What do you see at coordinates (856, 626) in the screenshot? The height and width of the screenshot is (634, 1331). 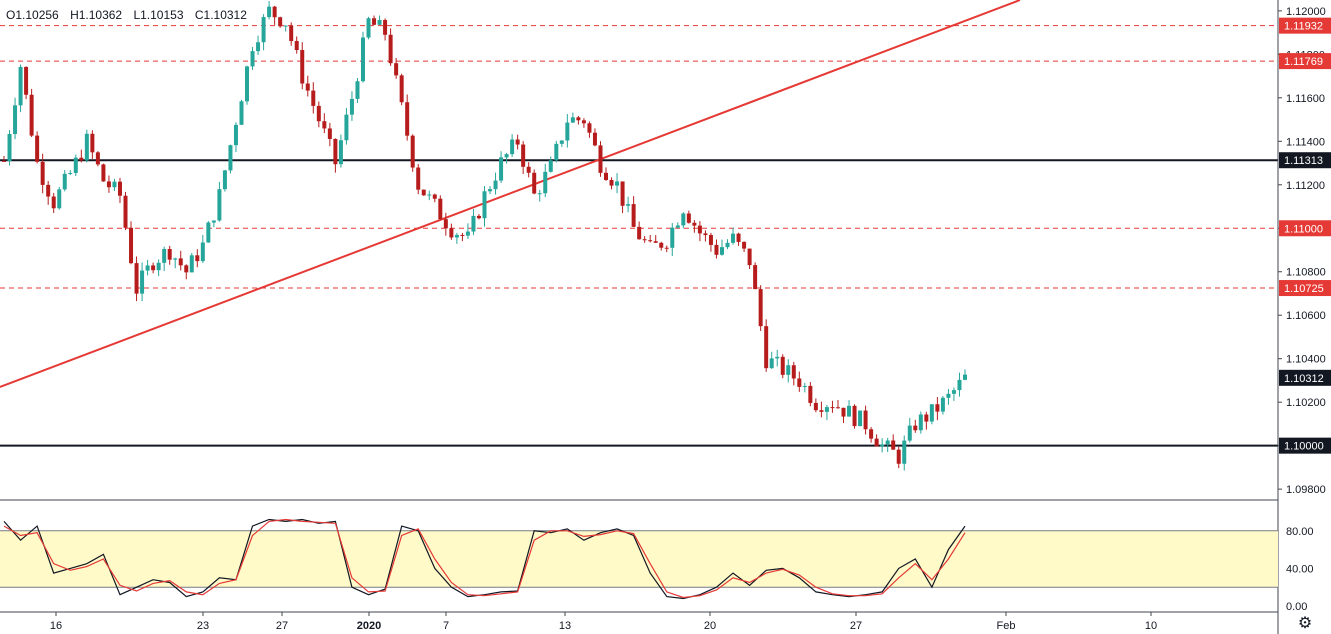 I see `time-tick-label: 27` at bounding box center [856, 626].